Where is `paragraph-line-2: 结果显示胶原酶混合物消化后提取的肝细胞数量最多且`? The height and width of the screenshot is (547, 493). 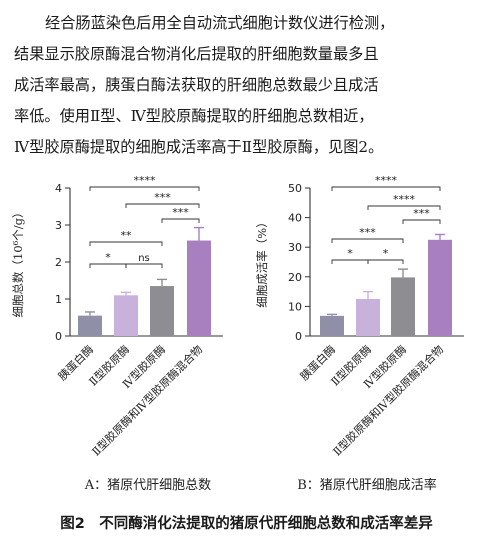
paragraph-line-2: 结果显示胶原酶混合物消化后提取的肝细胞数量最多且 is located at coordinates (196, 54).